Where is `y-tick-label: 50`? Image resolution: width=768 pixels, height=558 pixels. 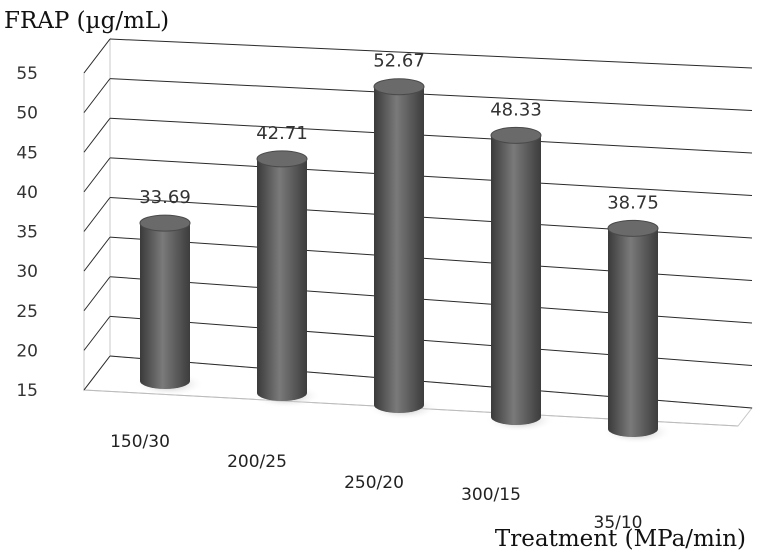
y-tick-label: 50 is located at coordinates (27, 114).